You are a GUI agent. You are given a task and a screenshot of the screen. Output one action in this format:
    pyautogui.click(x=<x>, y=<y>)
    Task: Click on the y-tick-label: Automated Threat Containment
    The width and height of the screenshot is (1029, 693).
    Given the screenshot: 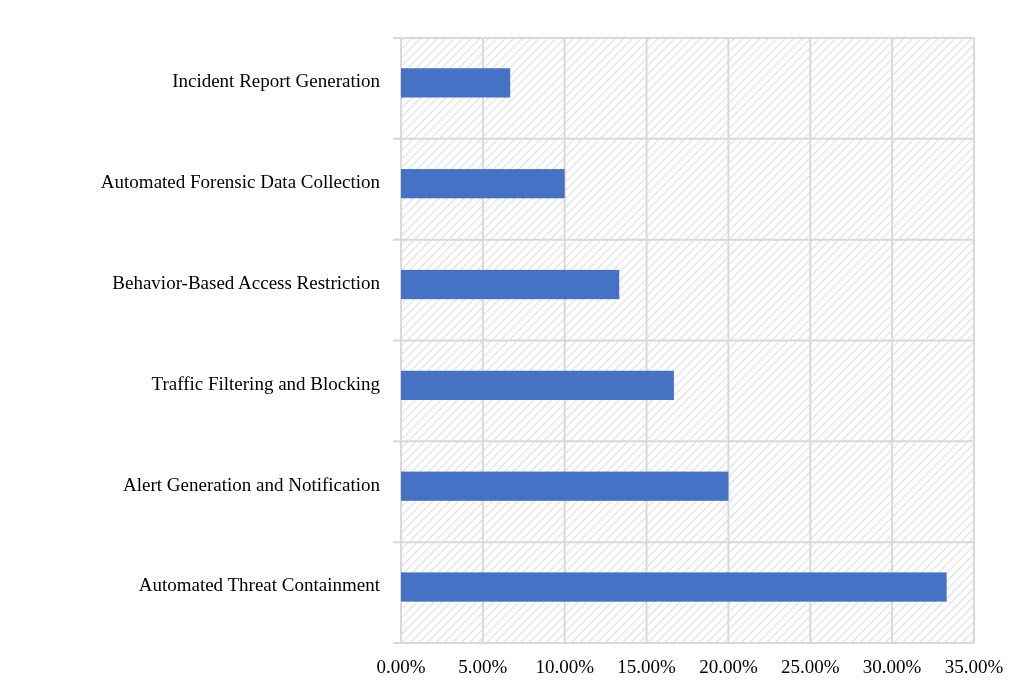 What is the action you would take?
    pyautogui.click(x=259, y=585)
    